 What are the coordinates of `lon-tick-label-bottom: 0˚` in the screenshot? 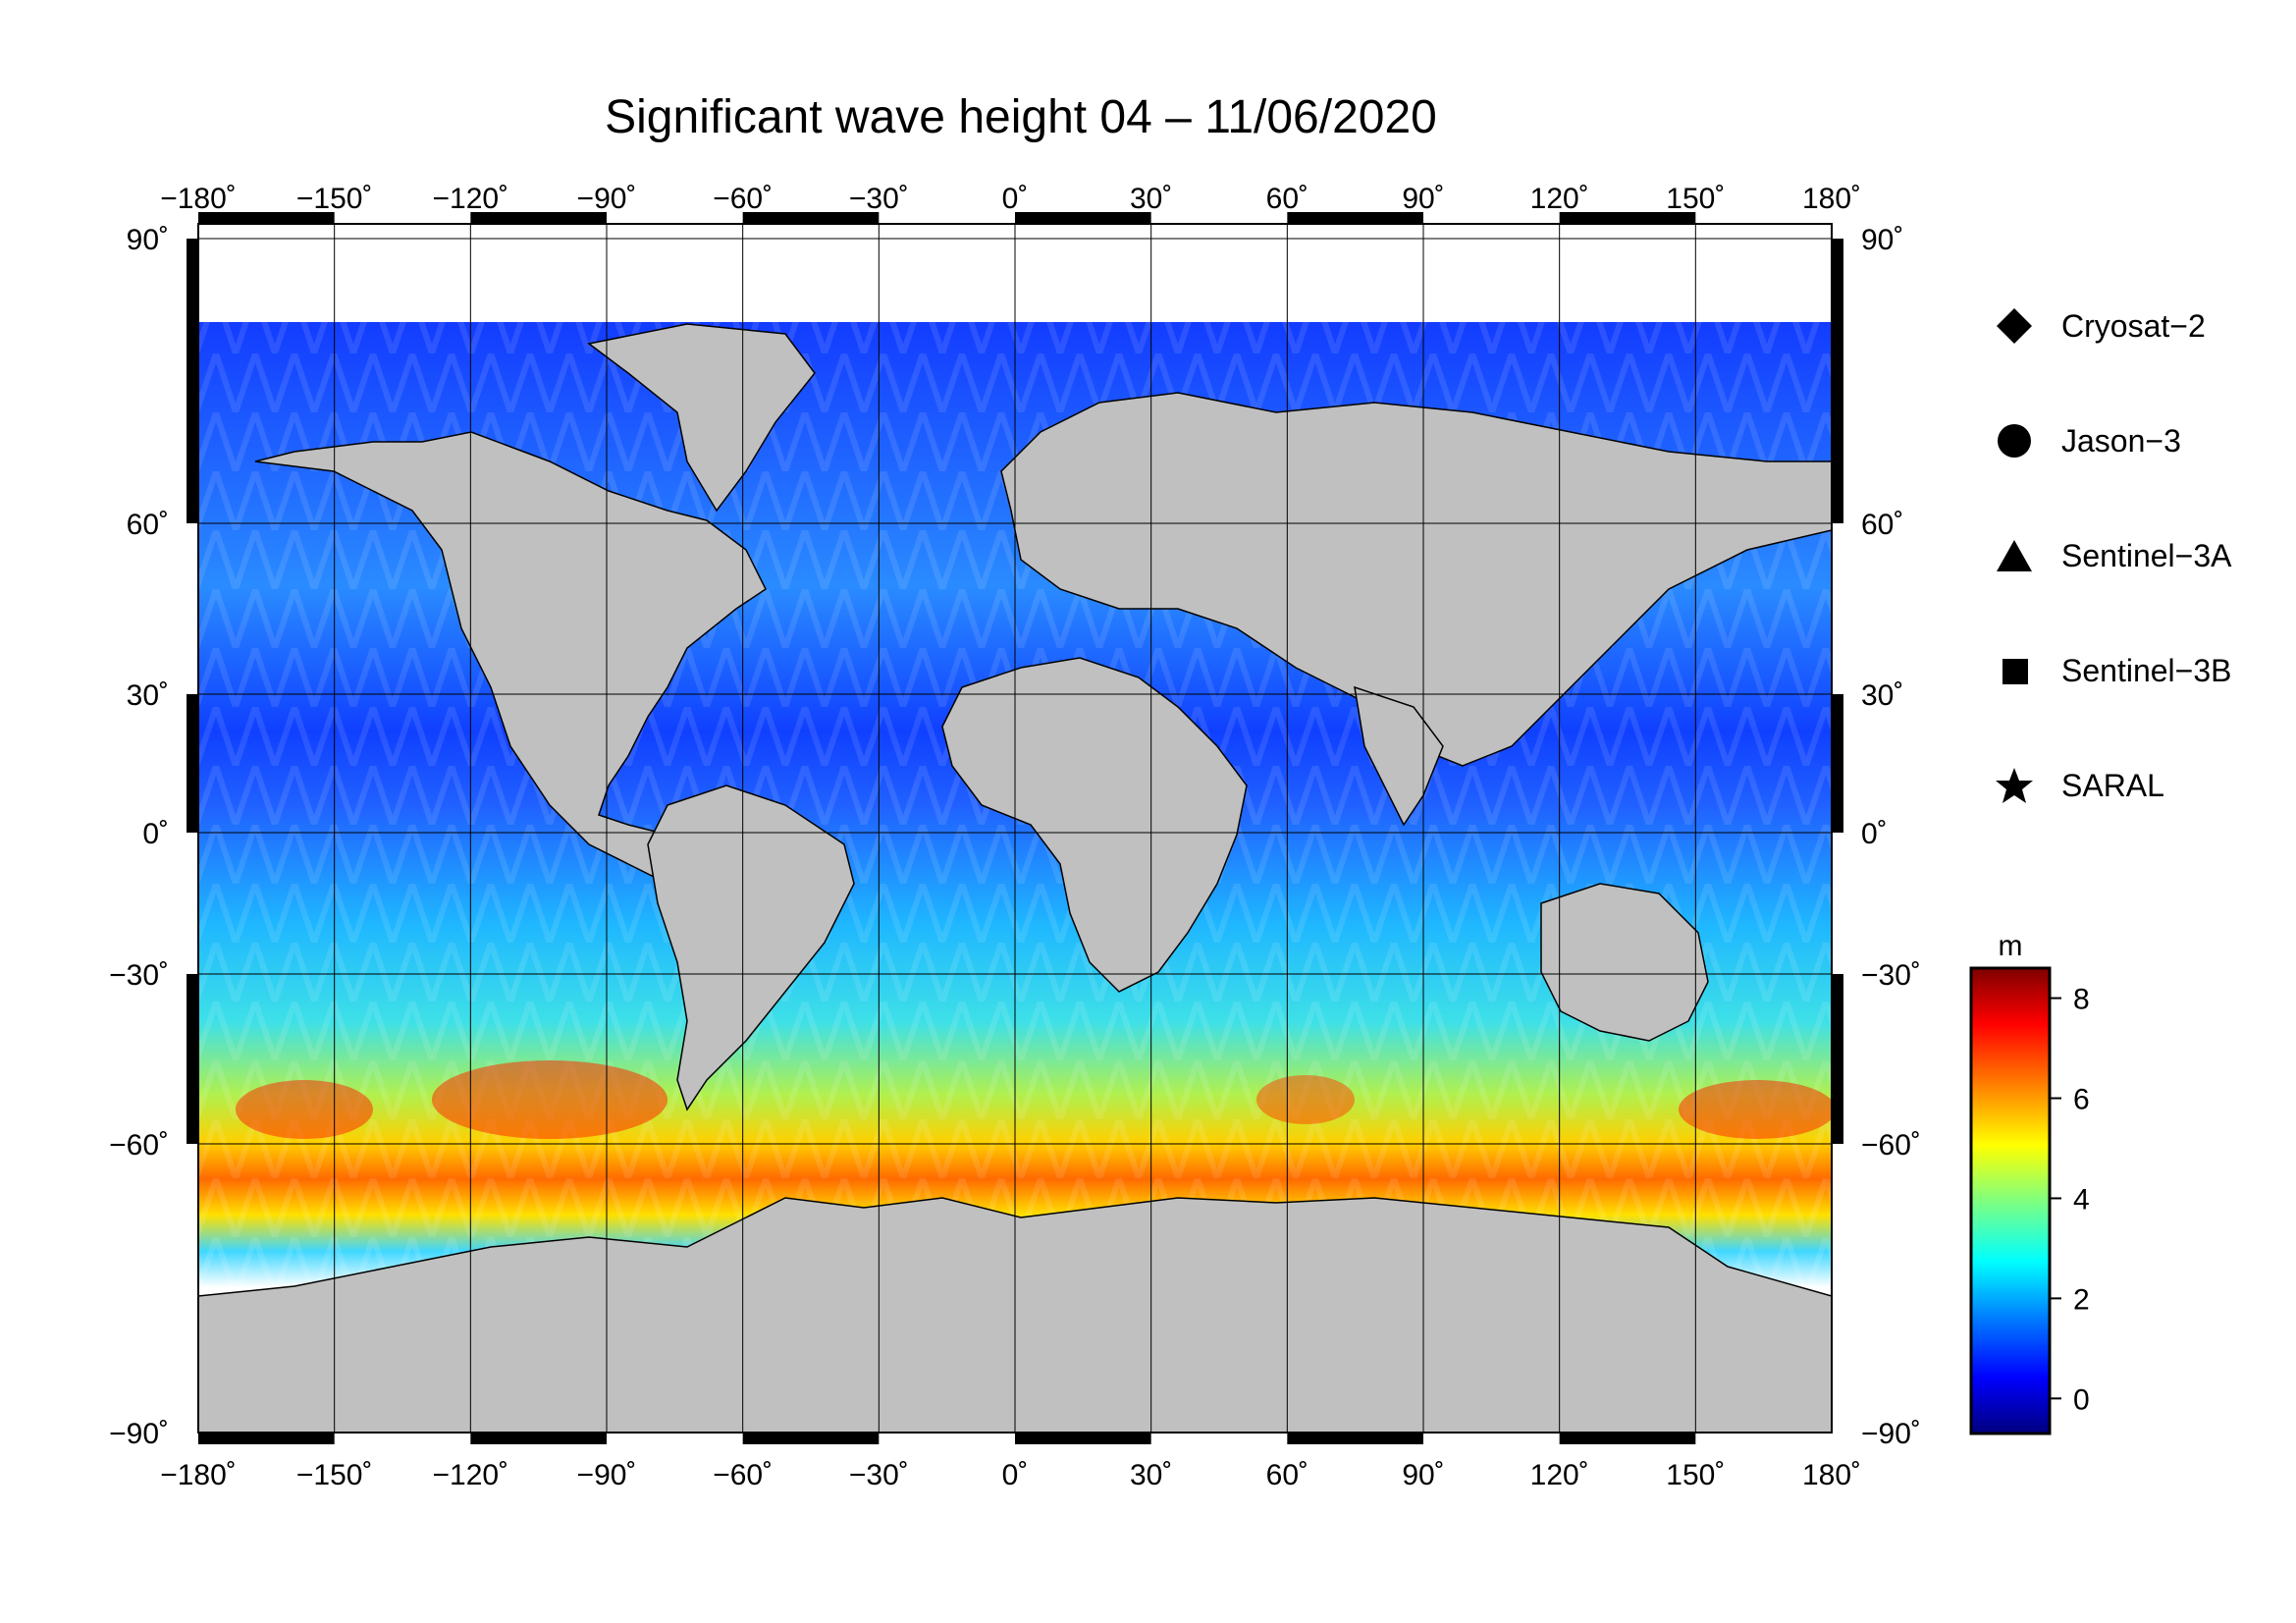 It's located at (1015, 1475).